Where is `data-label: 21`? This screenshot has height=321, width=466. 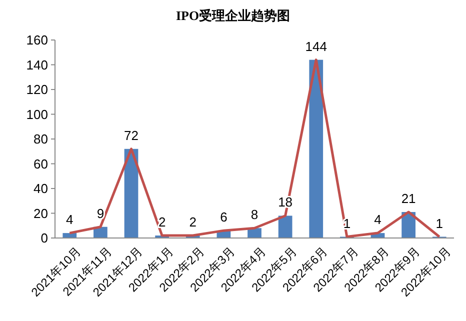
data-label: 21 is located at coordinates (408, 198).